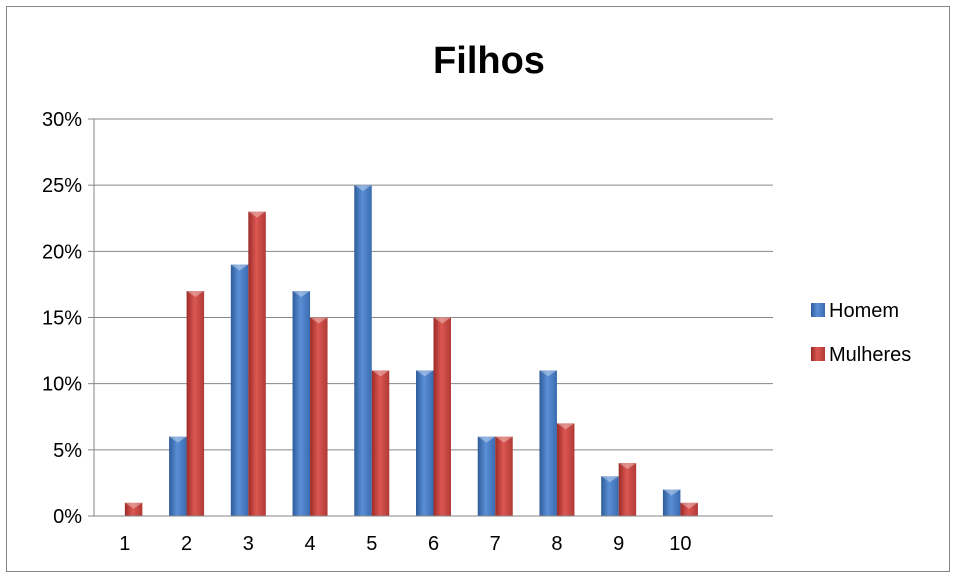 The width and height of the screenshot is (958, 576). I want to click on y-tick-label: 30%, so click(62, 120).